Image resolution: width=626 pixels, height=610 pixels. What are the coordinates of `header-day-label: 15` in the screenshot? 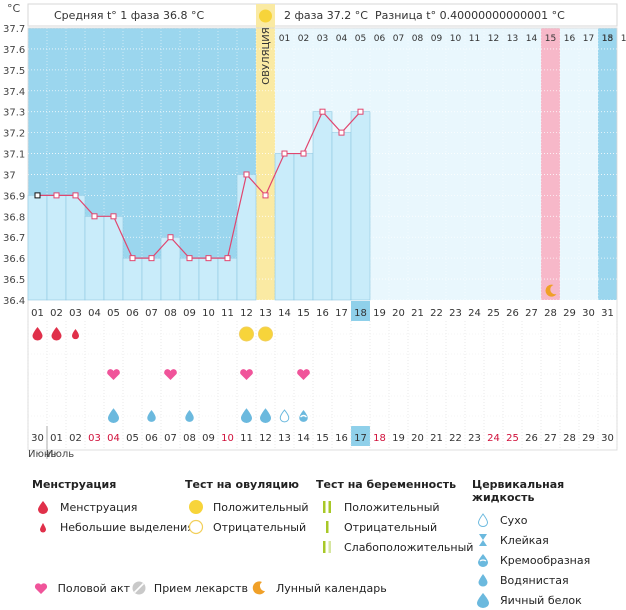 It's located at (607, 39).